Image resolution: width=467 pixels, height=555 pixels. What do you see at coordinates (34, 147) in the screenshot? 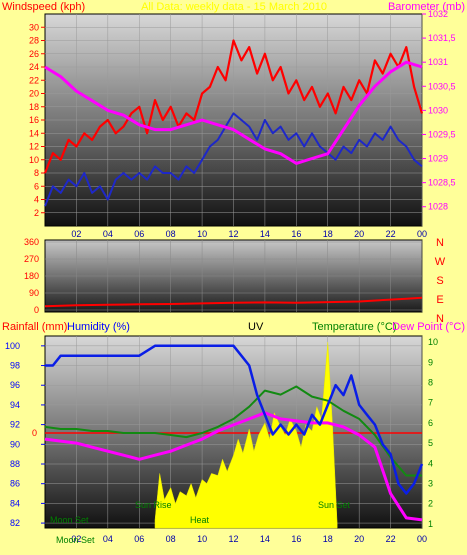
I see `wind-tick-label: 12` at bounding box center [34, 147].